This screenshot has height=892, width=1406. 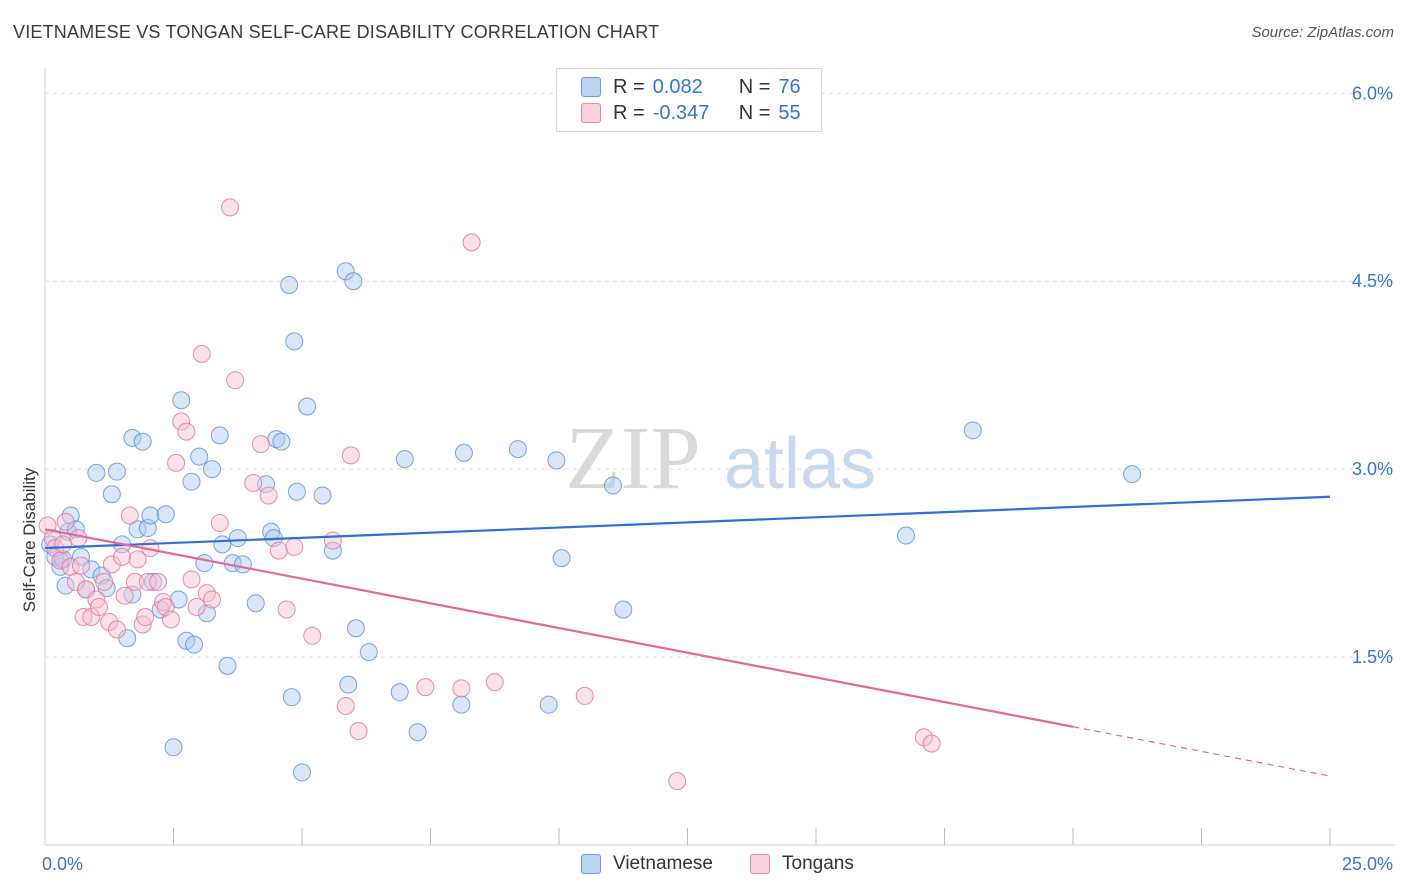 What do you see at coordinates (1372, 657) in the screenshot?
I see `y-tick-label: 1.5%` at bounding box center [1372, 657].